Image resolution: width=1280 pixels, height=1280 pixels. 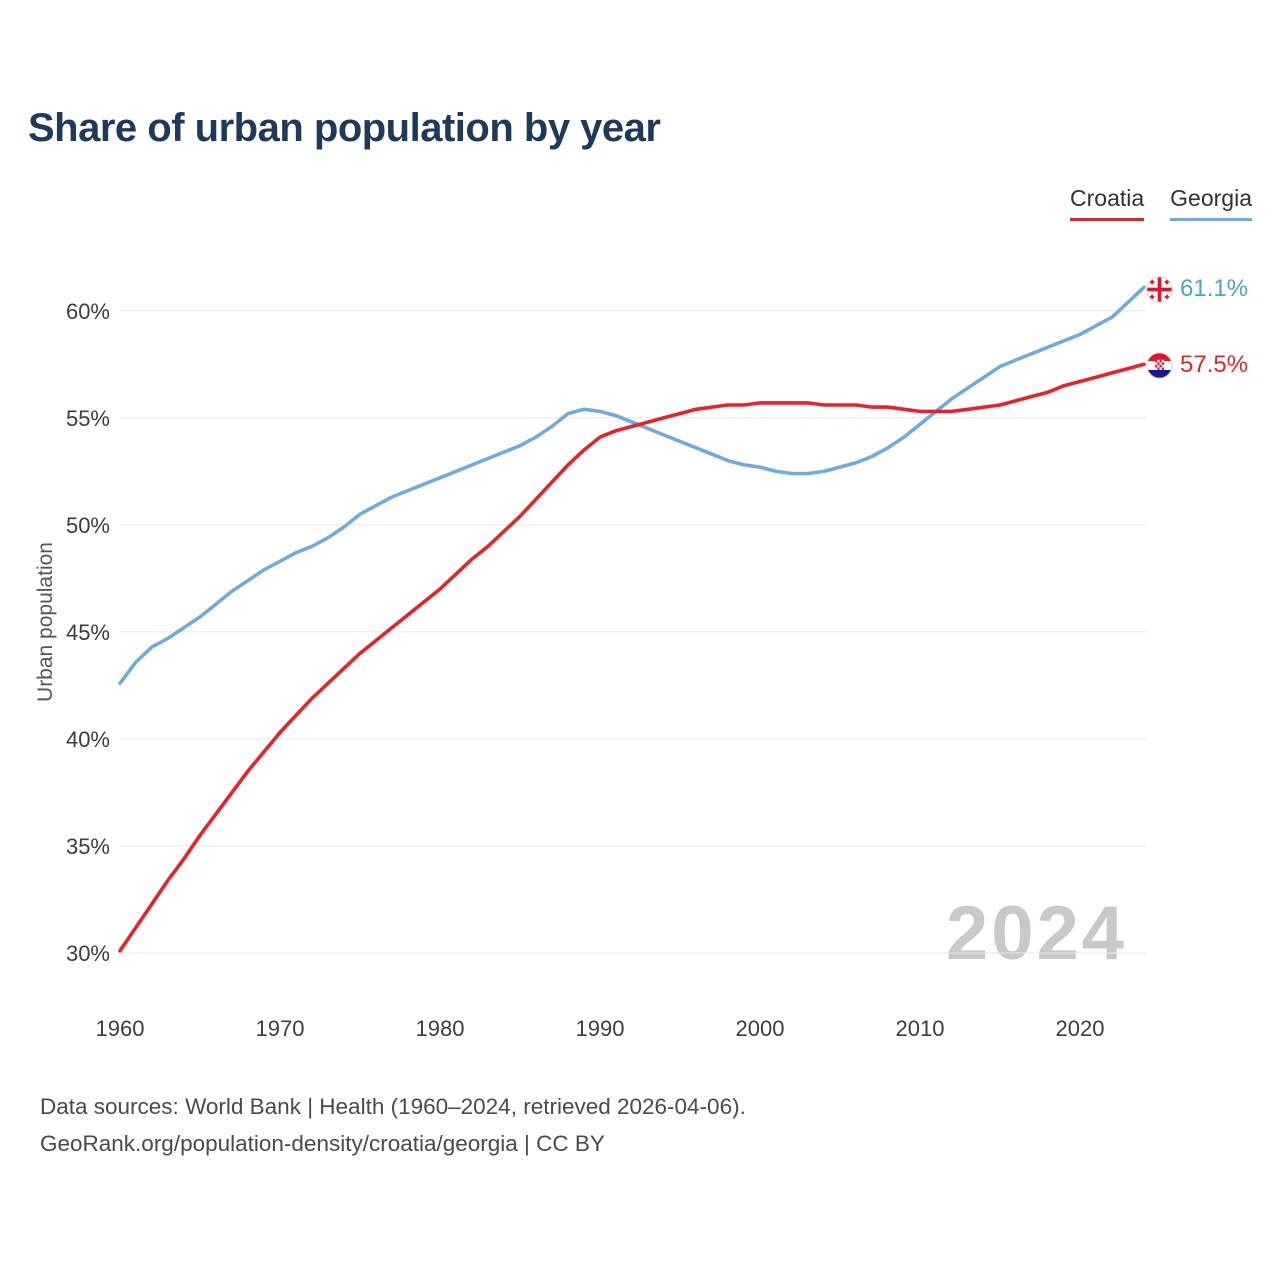 I want to click on y-tick-label: 55%, so click(x=88, y=418).